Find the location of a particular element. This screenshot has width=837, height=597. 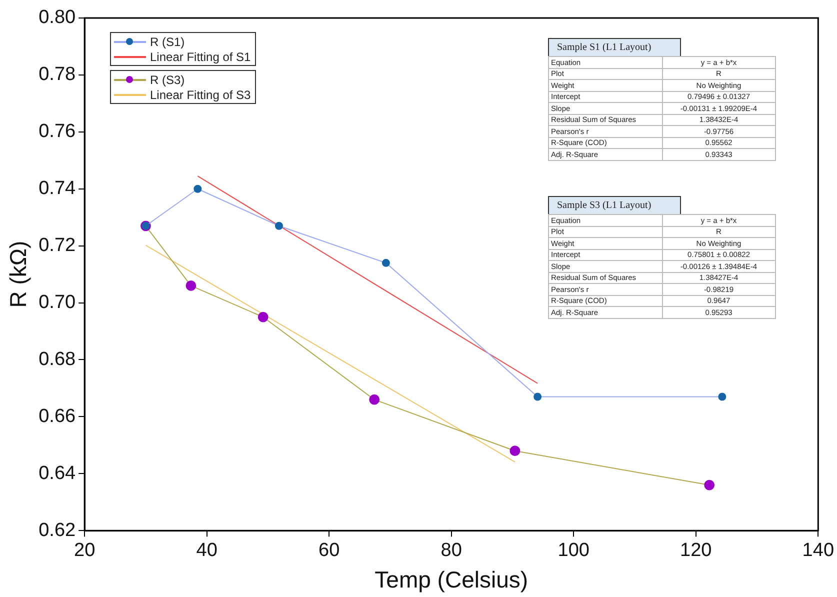

legend-label: Linear Fitting of S1 is located at coordinates (200, 57).